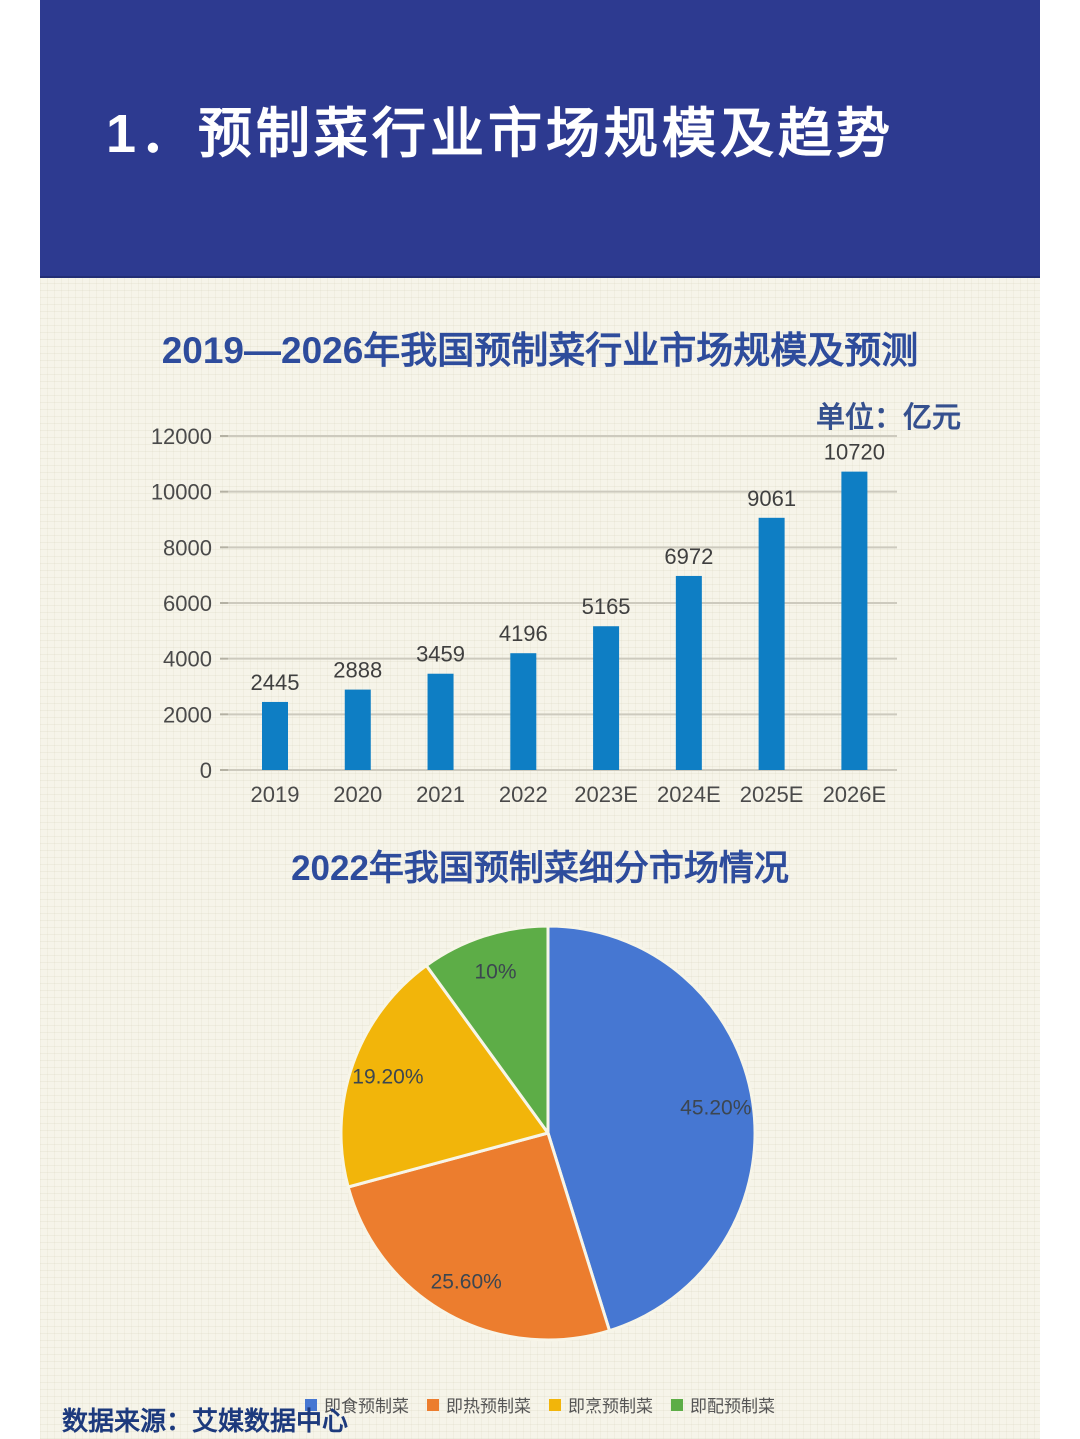  What do you see at coordinates (187, 547) in the screenshot?
I see `y-axis-label: 8000` at bounding box center [187, 547].